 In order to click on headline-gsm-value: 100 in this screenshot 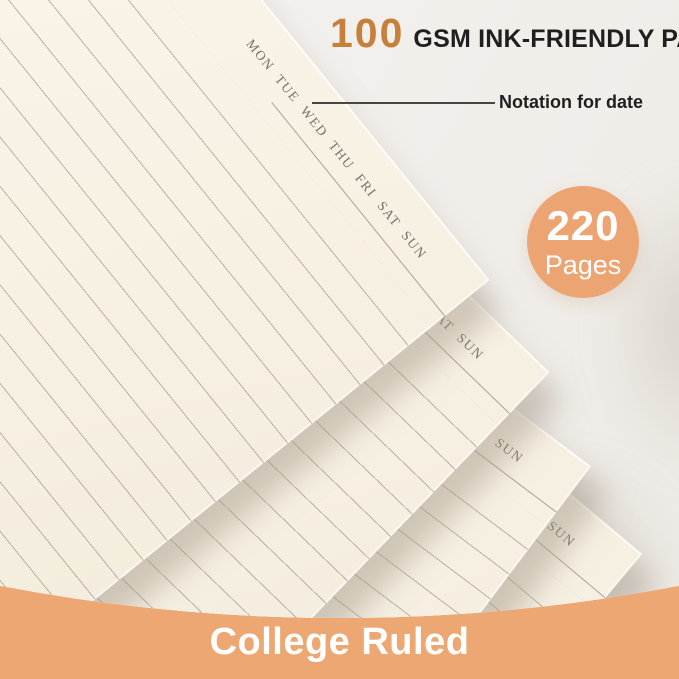, I will do `click(367, 33)`.